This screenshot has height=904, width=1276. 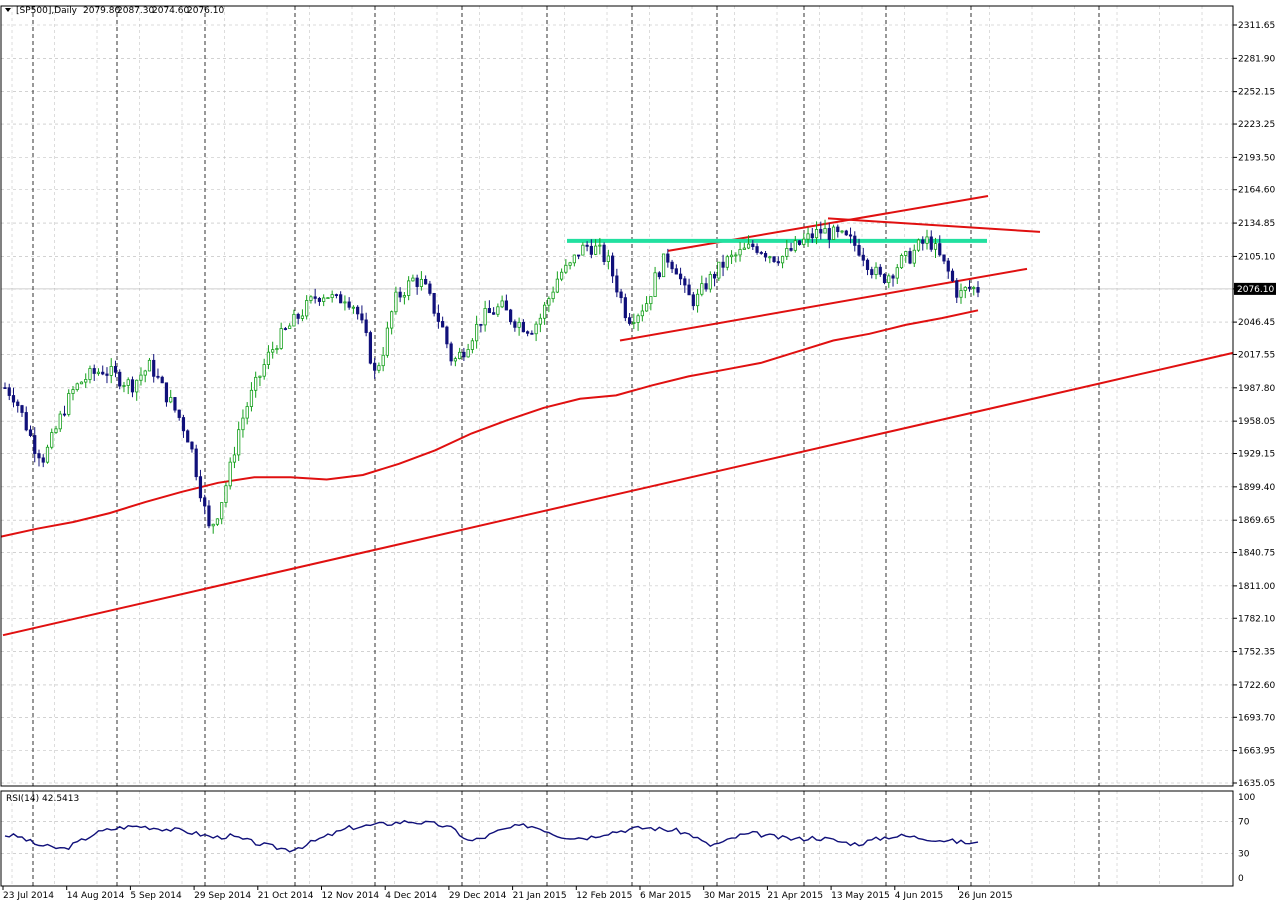 I want to click on dropdown-arrow-icon, so click(x=8, y=10).